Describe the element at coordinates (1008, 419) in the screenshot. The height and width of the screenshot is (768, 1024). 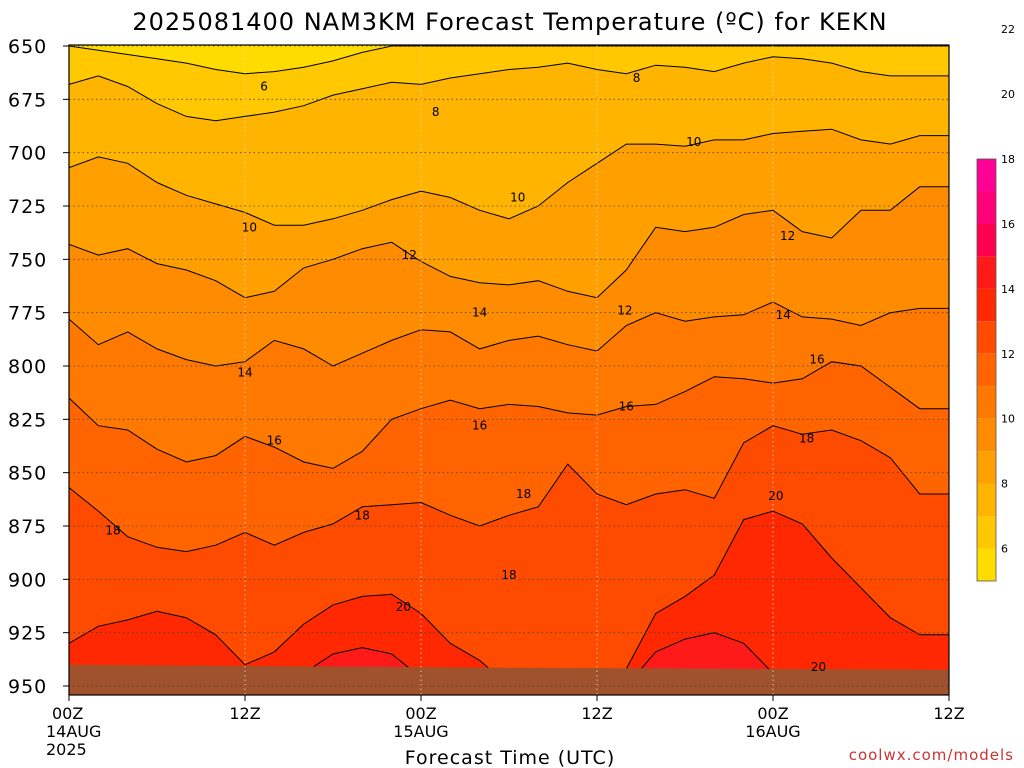
I see `colorbar-label: 10` at that location.